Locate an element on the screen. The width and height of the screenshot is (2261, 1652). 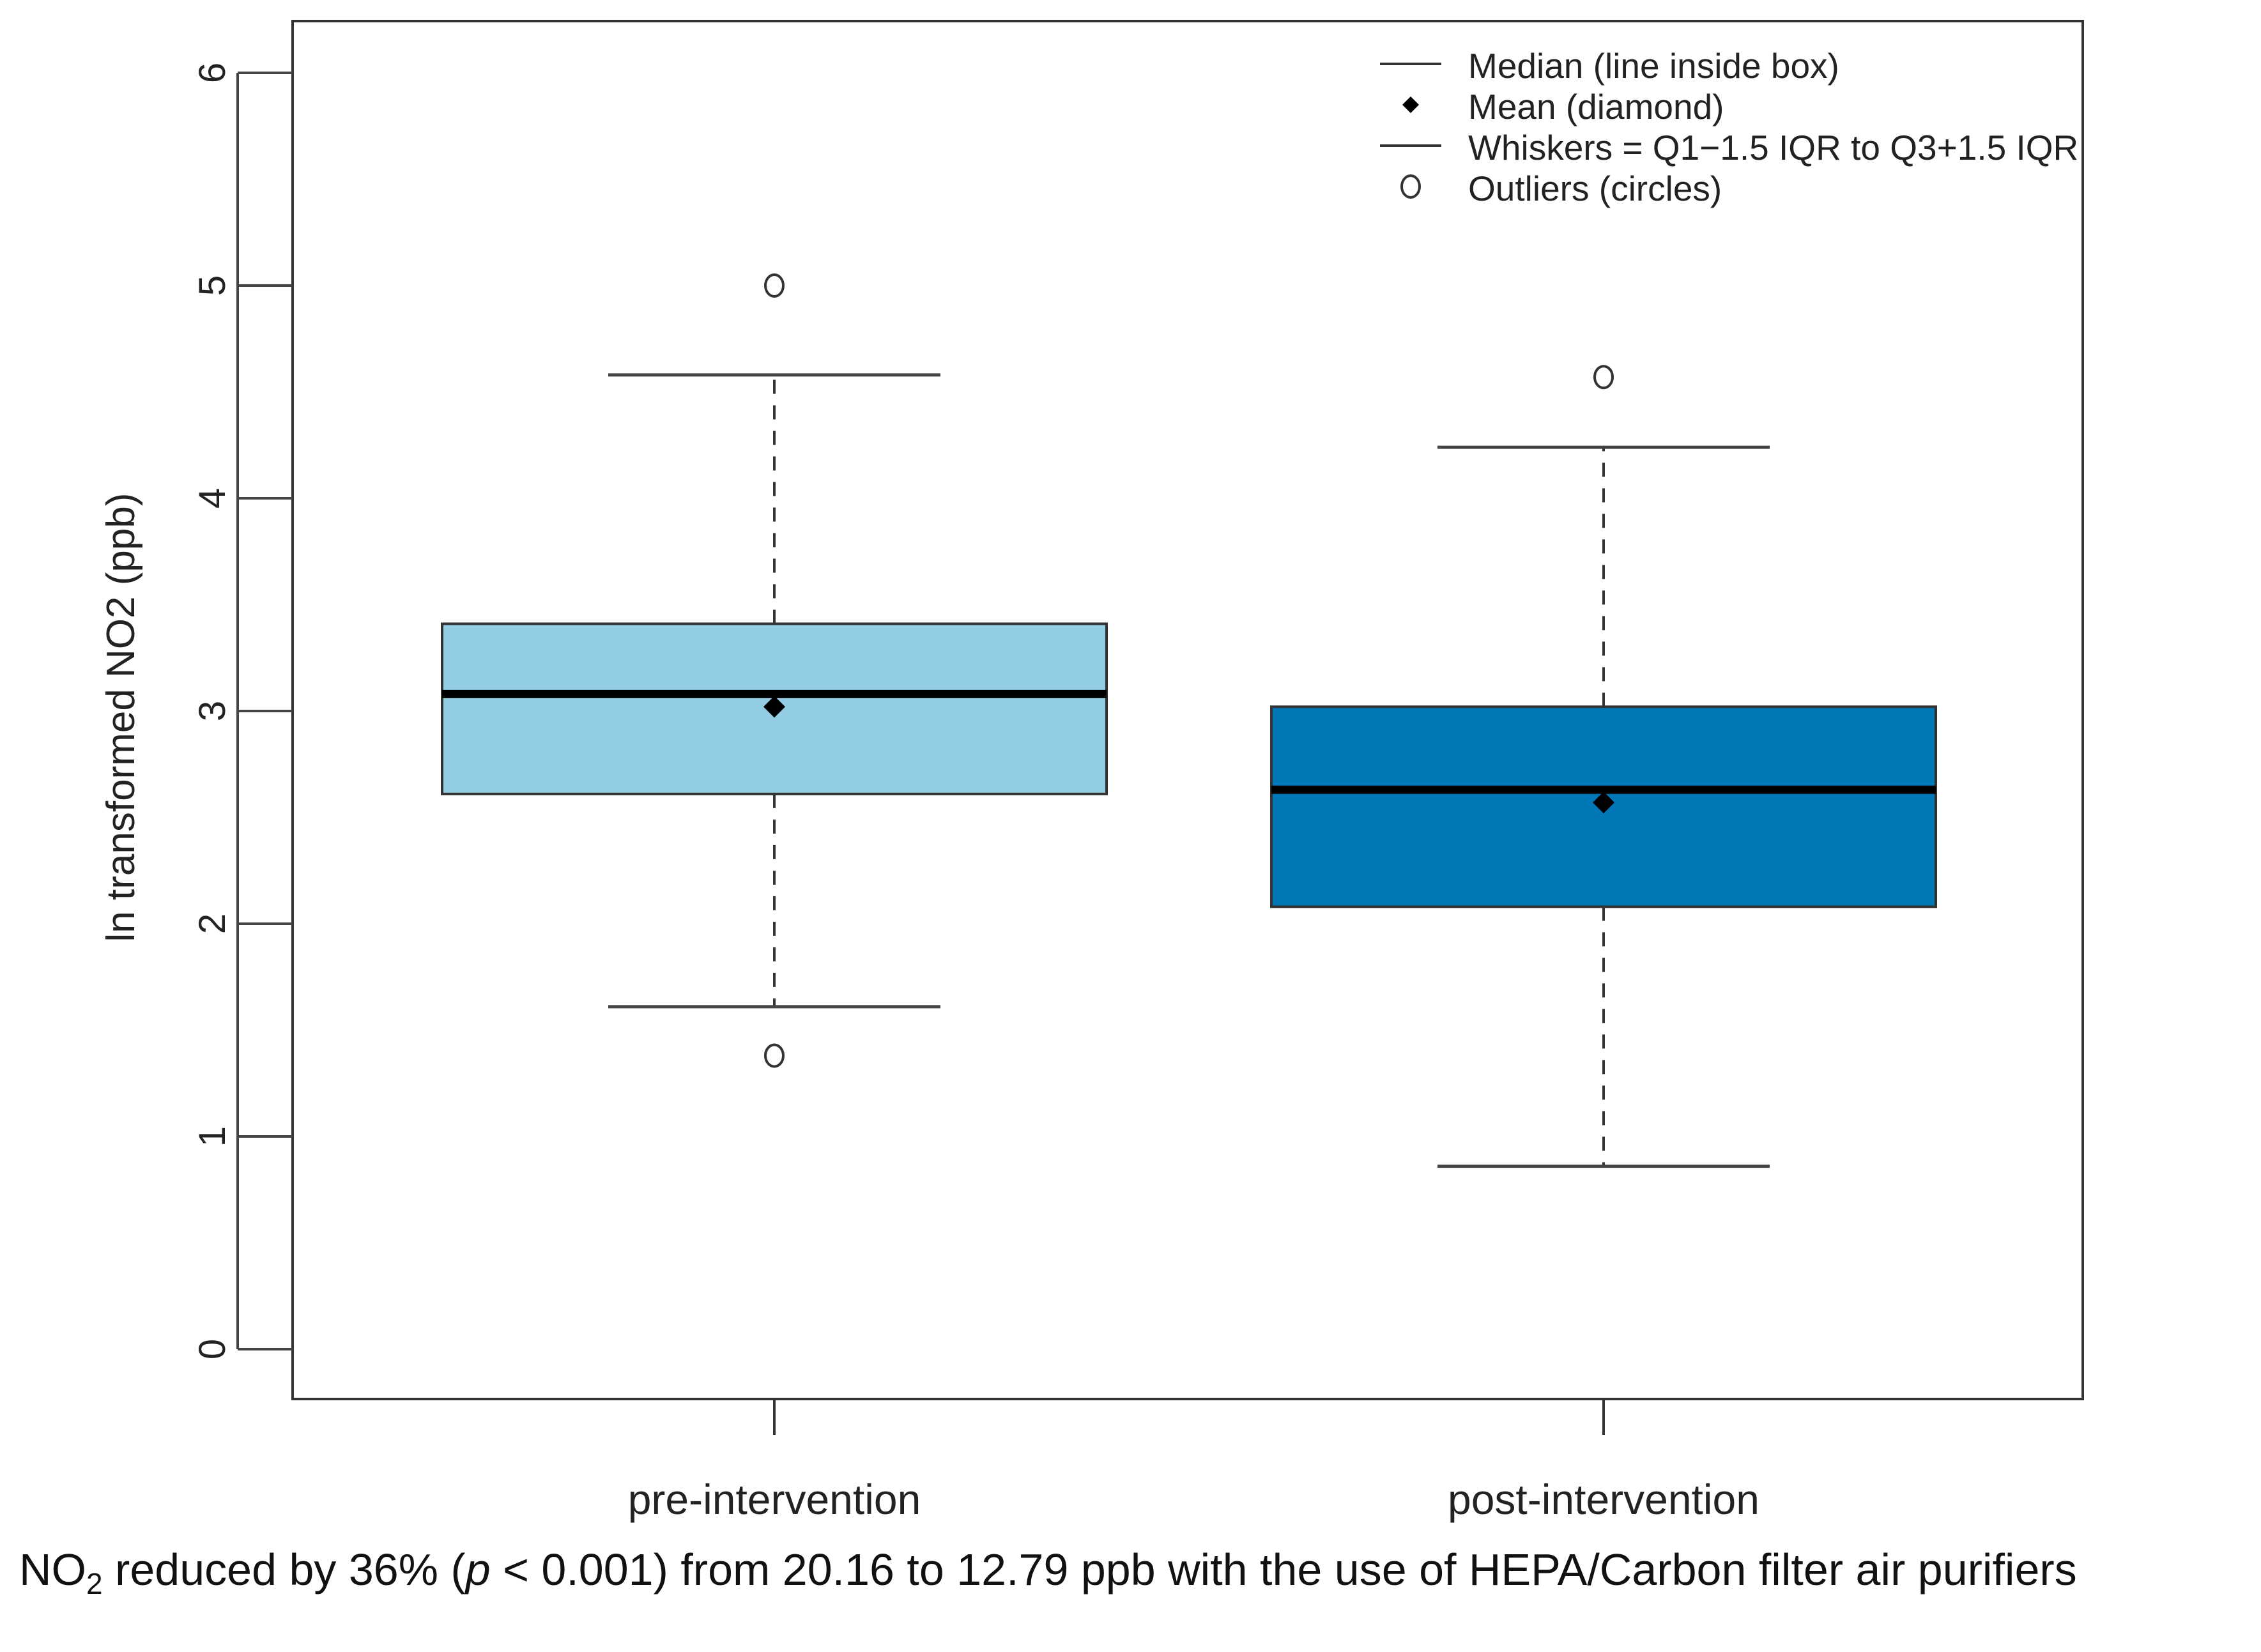
box-post-intervention is located at coordinates (1603, 767).